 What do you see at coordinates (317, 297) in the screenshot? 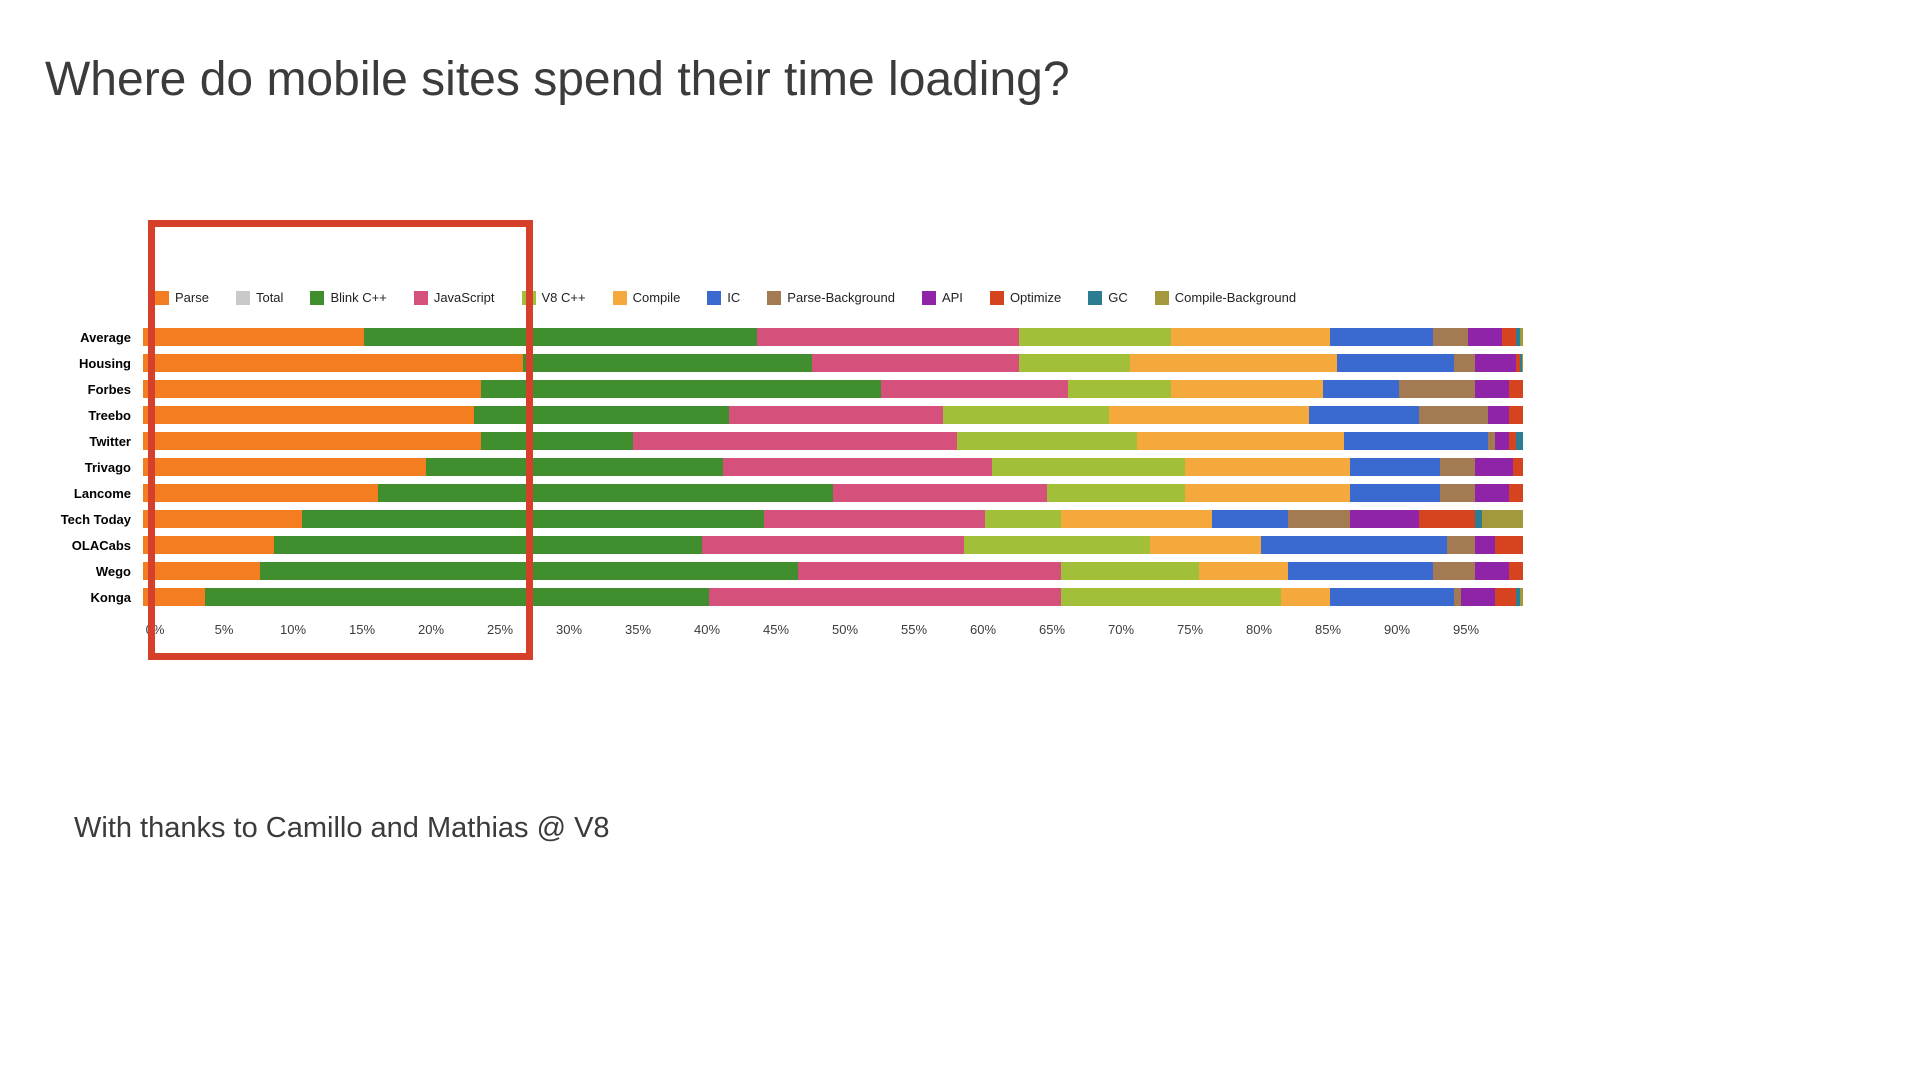
I see `legend-swatch-blink-c` at bounding box center [317, 297].